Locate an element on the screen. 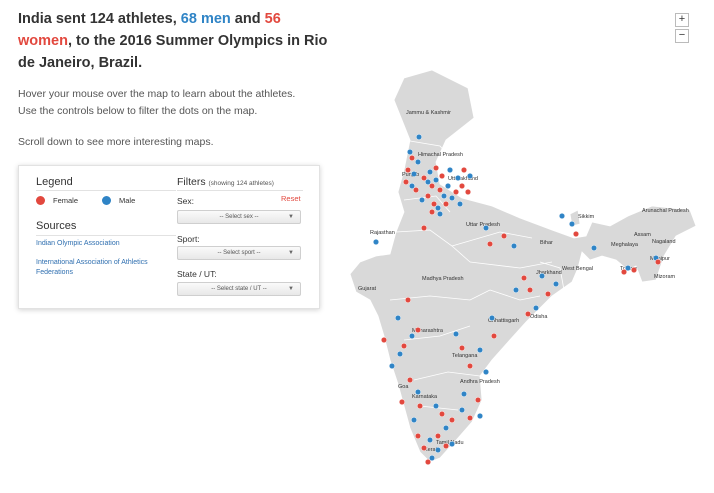  zoom-in-button: + is located at coordinates (682, 20).